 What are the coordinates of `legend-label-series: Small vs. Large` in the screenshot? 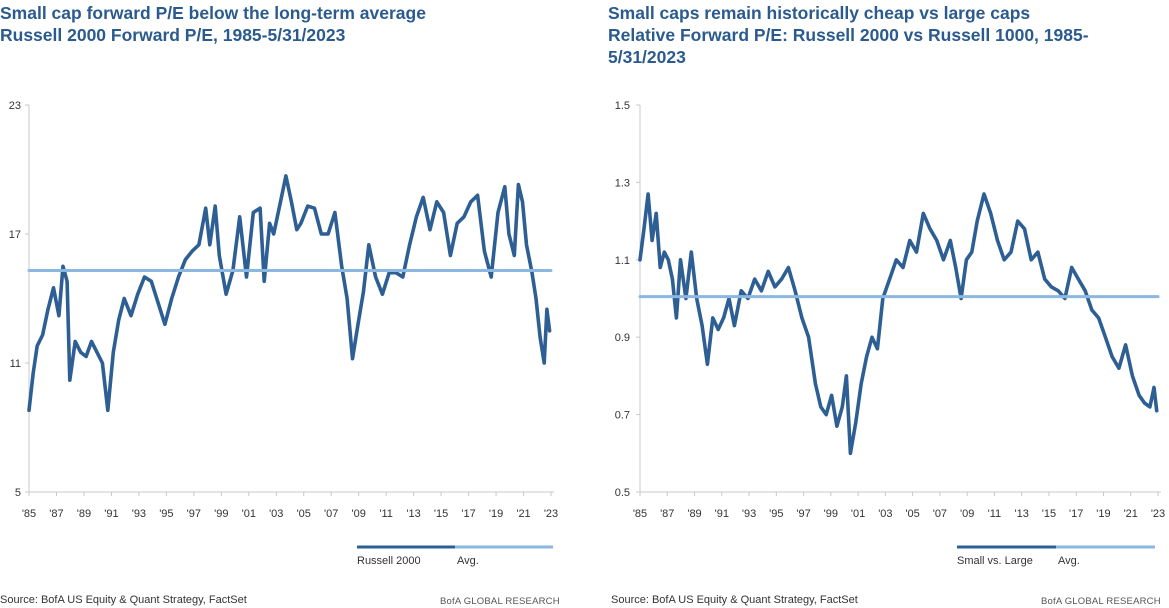 It's located at (995, 561).